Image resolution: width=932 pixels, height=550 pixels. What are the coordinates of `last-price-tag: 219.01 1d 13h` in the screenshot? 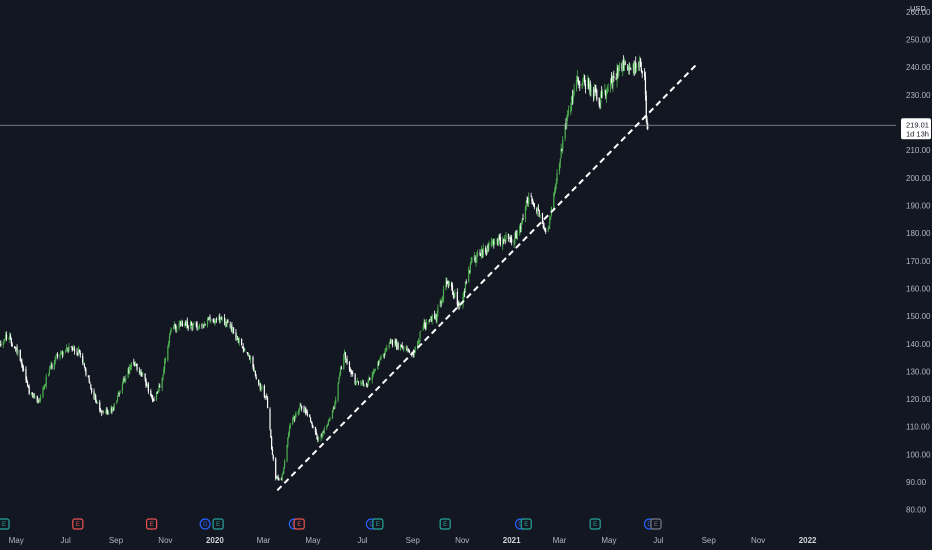 It's located at (916, 129).